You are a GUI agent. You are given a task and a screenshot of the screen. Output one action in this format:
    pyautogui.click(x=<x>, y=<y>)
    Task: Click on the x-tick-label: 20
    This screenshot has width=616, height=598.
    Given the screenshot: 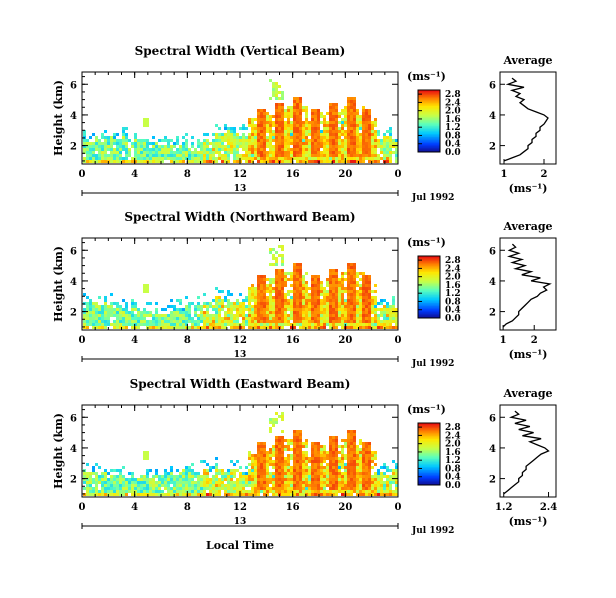 What is the action you would take?
    pyautogui.click(x=345, y=507)
    